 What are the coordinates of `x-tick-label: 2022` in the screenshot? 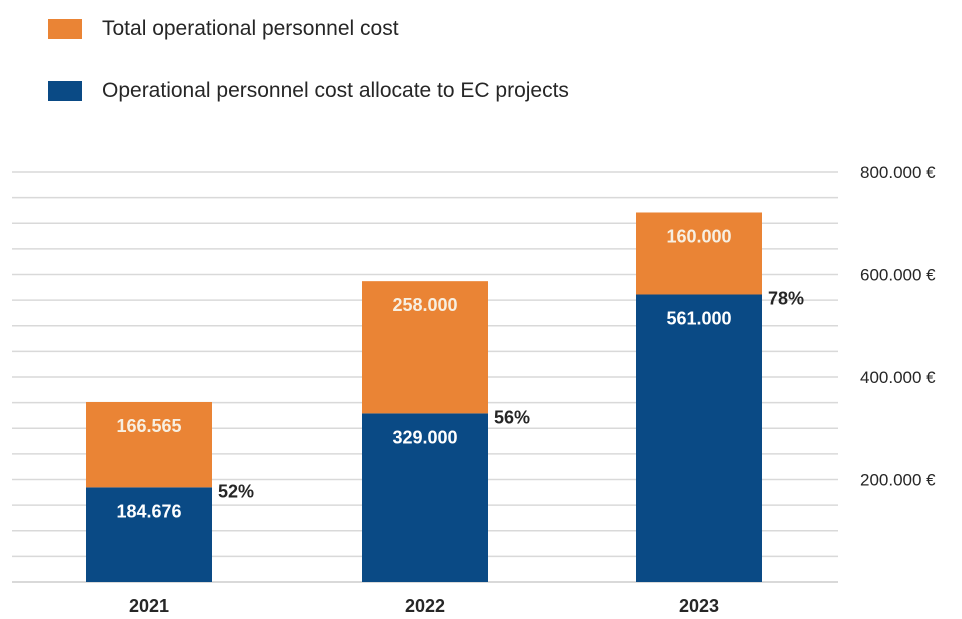 It's located at (425, 606).